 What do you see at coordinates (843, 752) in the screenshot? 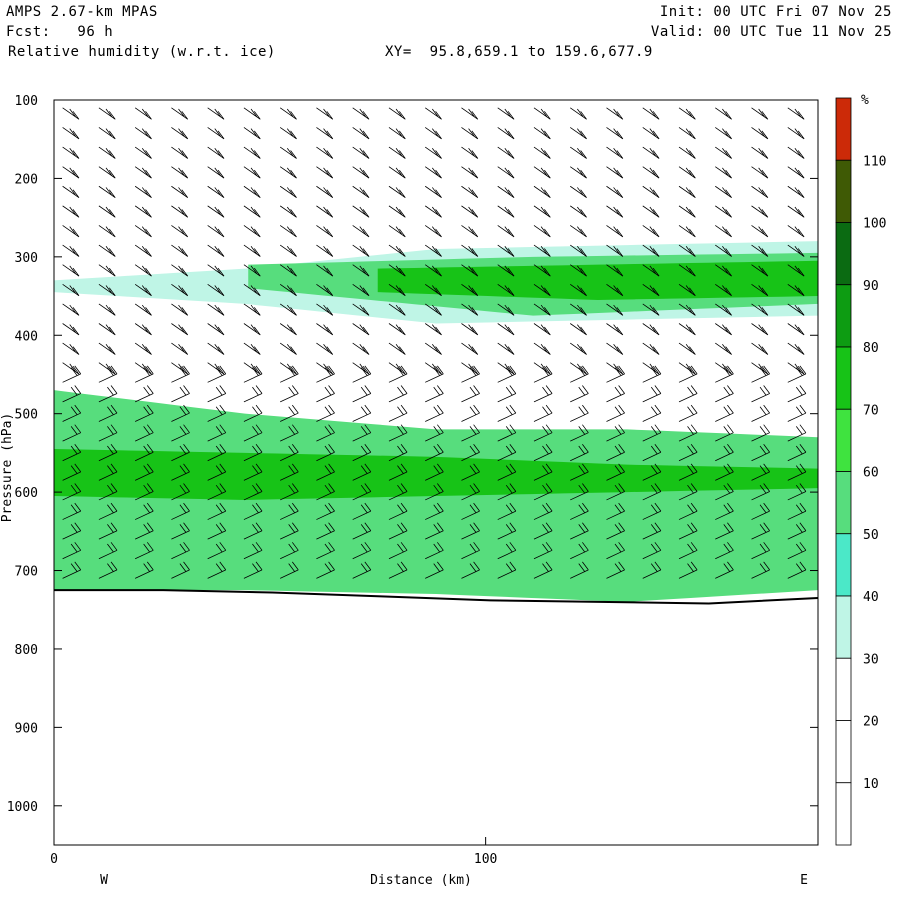
I see `colorbar-swatch` at bounding box center [843, 752].